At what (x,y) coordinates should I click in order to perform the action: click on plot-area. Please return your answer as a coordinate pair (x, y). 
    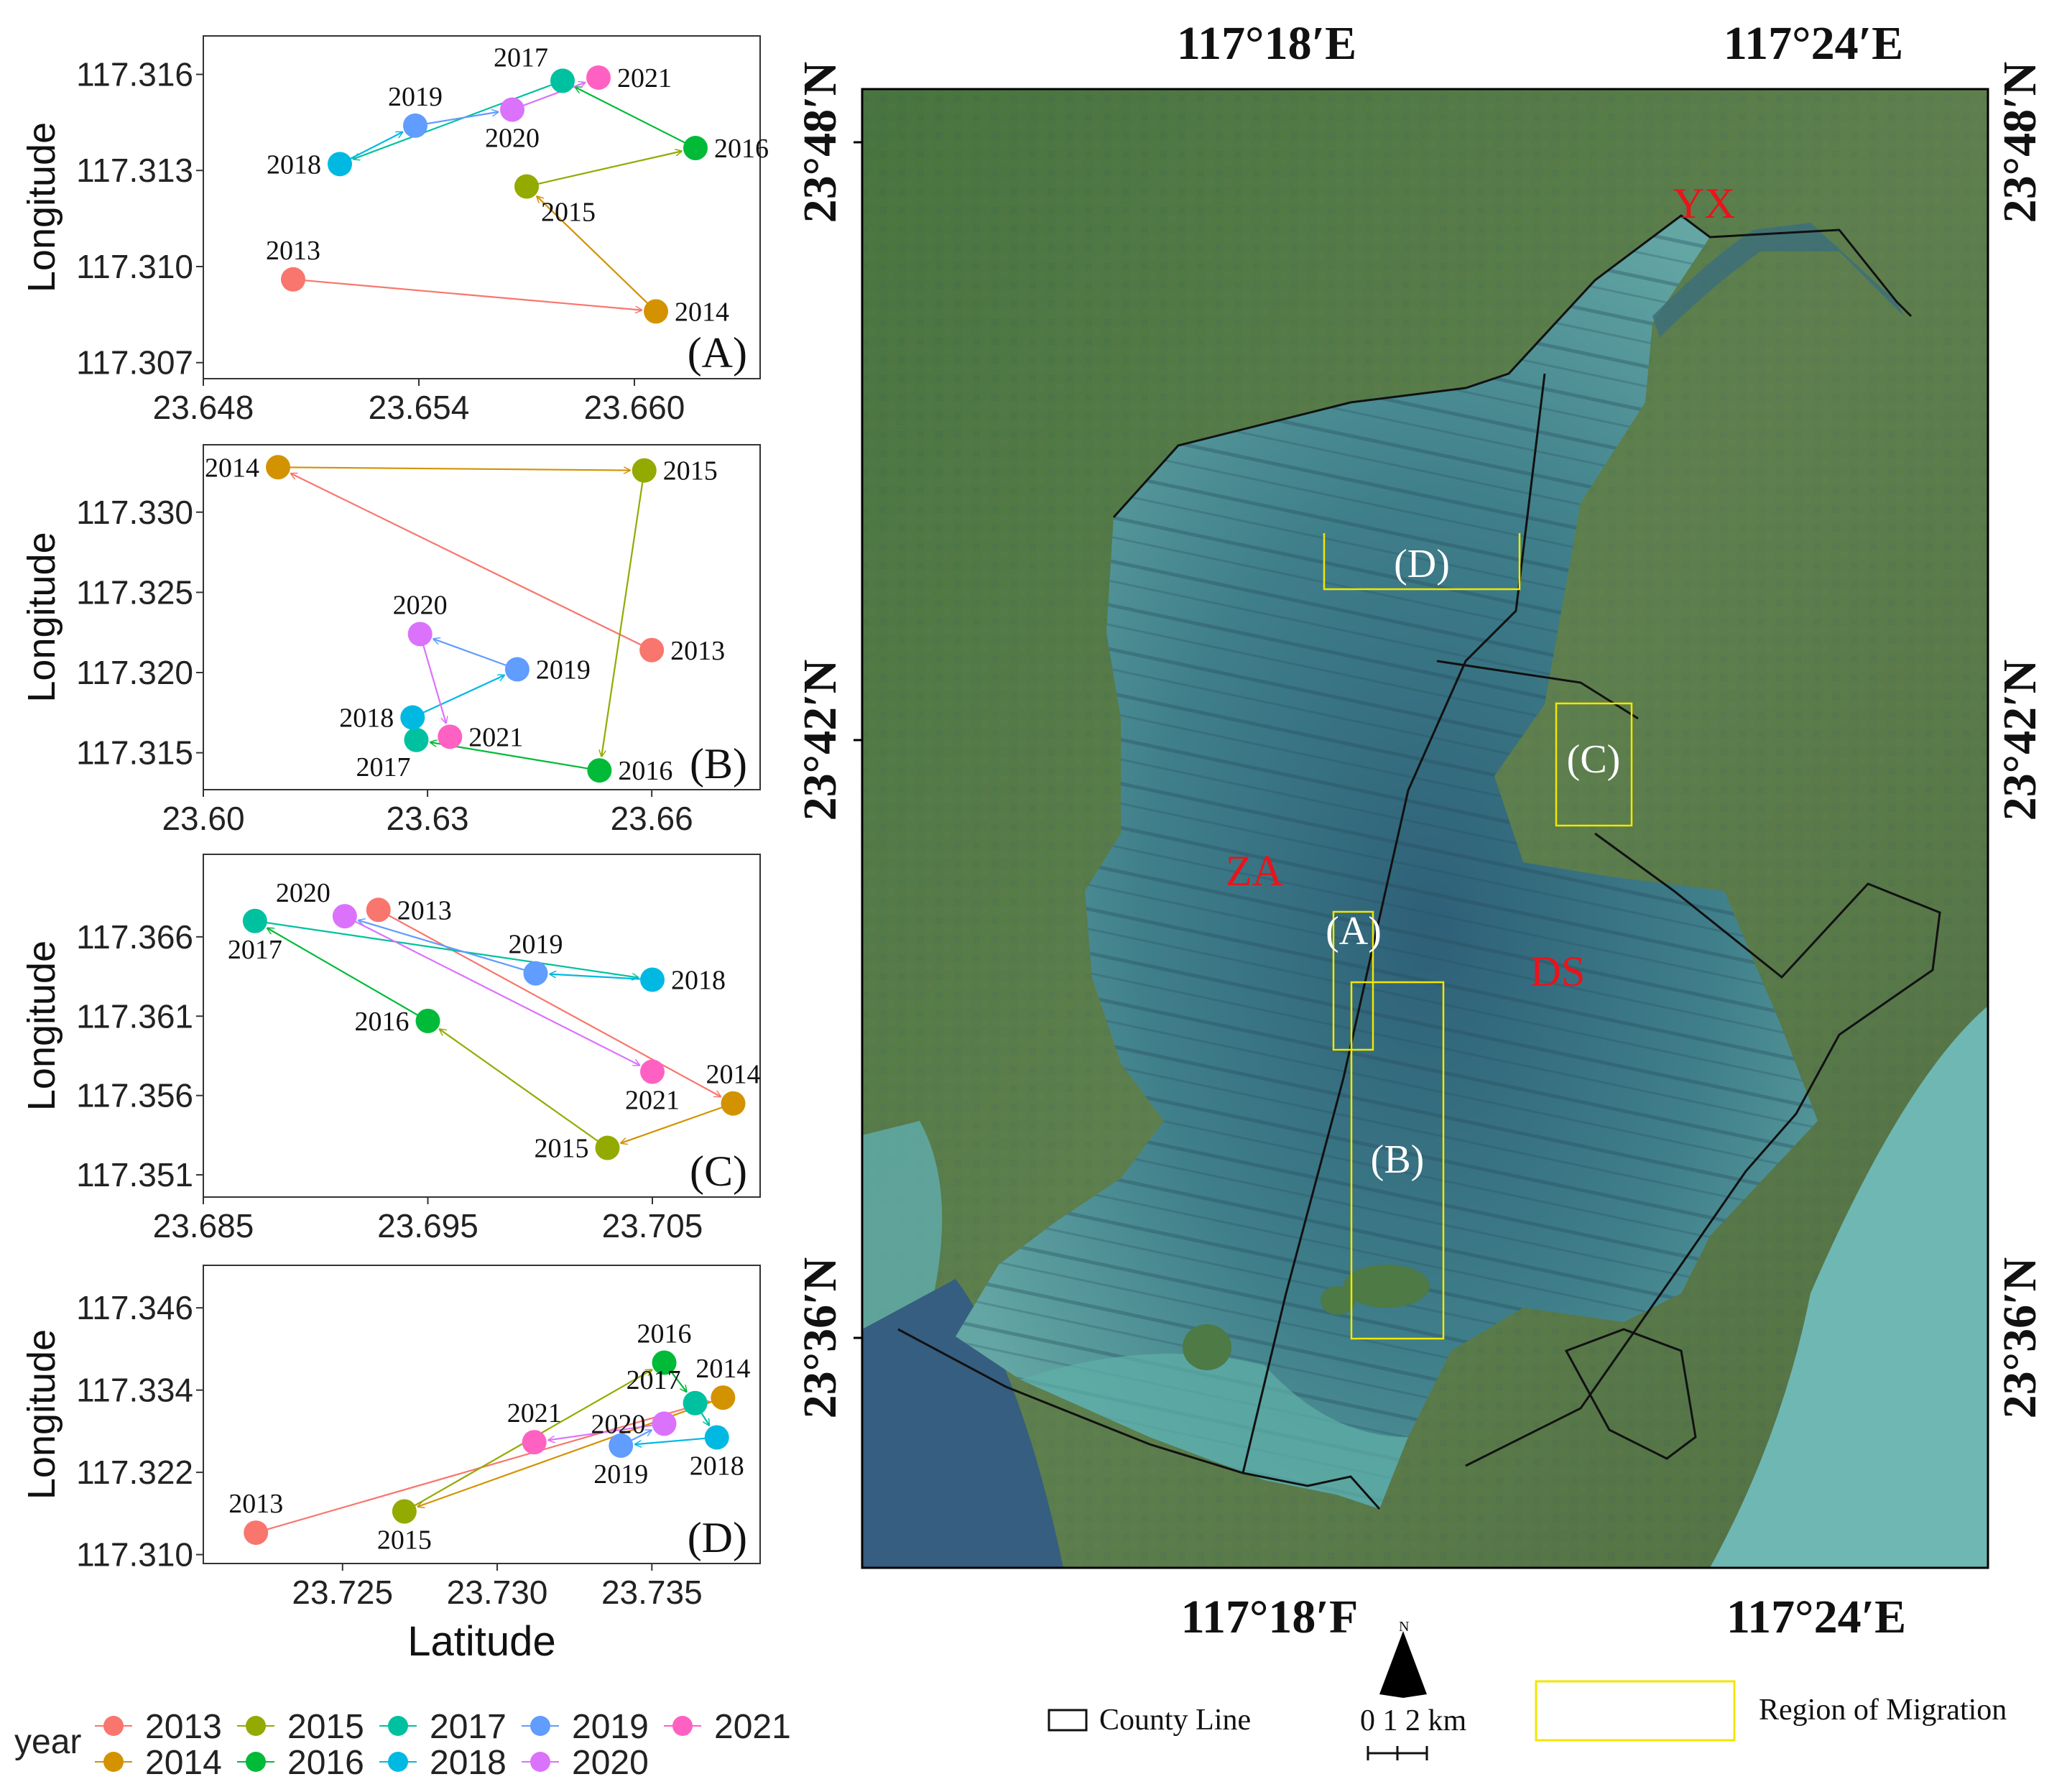
    Looking at the image, I should click on (482, 207).